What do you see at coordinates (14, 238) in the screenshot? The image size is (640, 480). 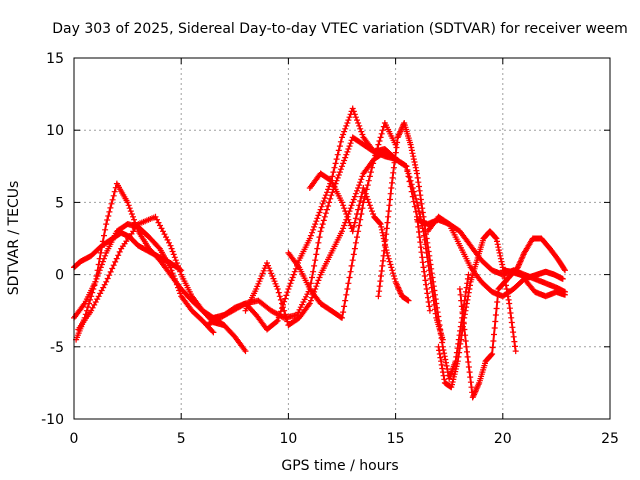 I see `y-axis-label: SDTVAR / TECUs` at bounding box center [14, 238].